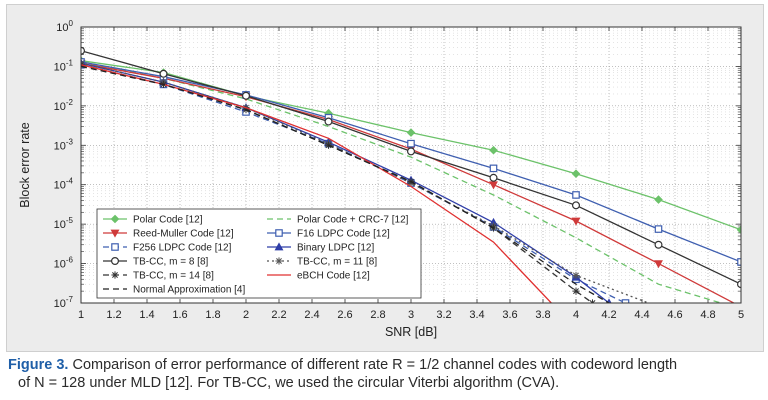 This screenshot has width=768, height=400. Describe the element at coordinates (353, 220) in the screenshot. I see `legend-label-1: Polar Code + CRC-7 [12]` at that location.